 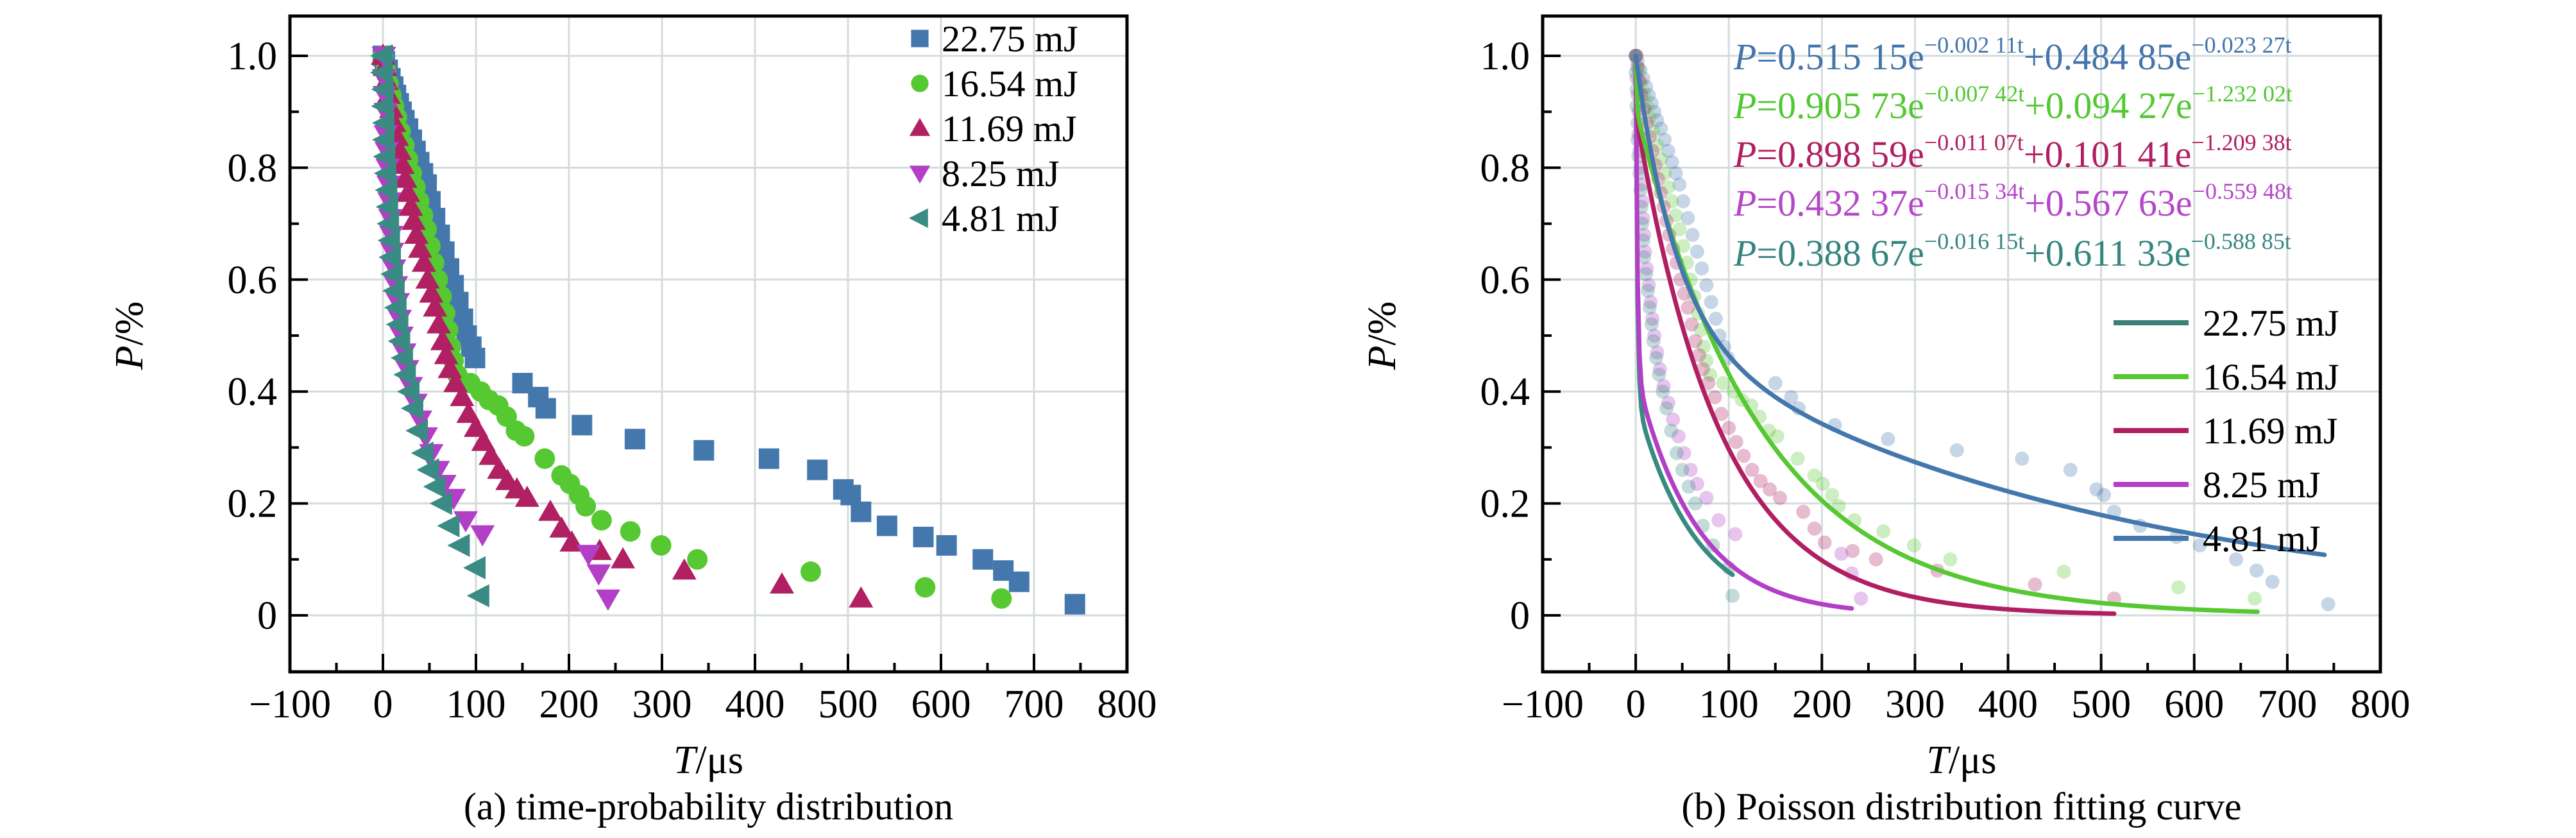 I want to click on legend-label: 22.75 mJ, so click(x=1010, y=39).